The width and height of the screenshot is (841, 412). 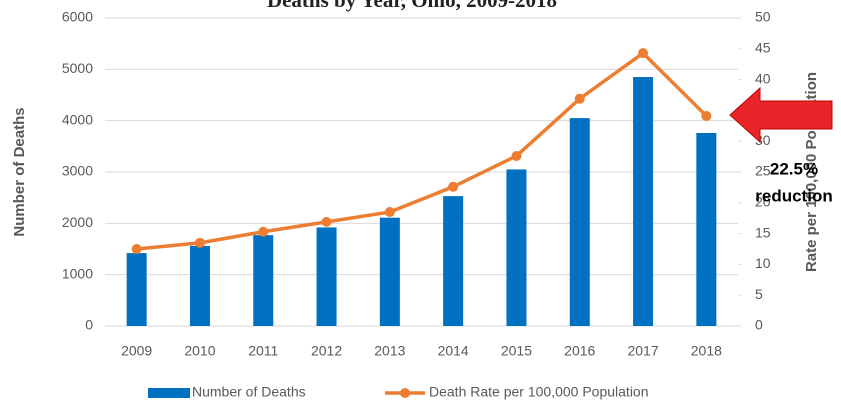 I want to click on y-tick-label: 5000, so click(x=77, y=68).